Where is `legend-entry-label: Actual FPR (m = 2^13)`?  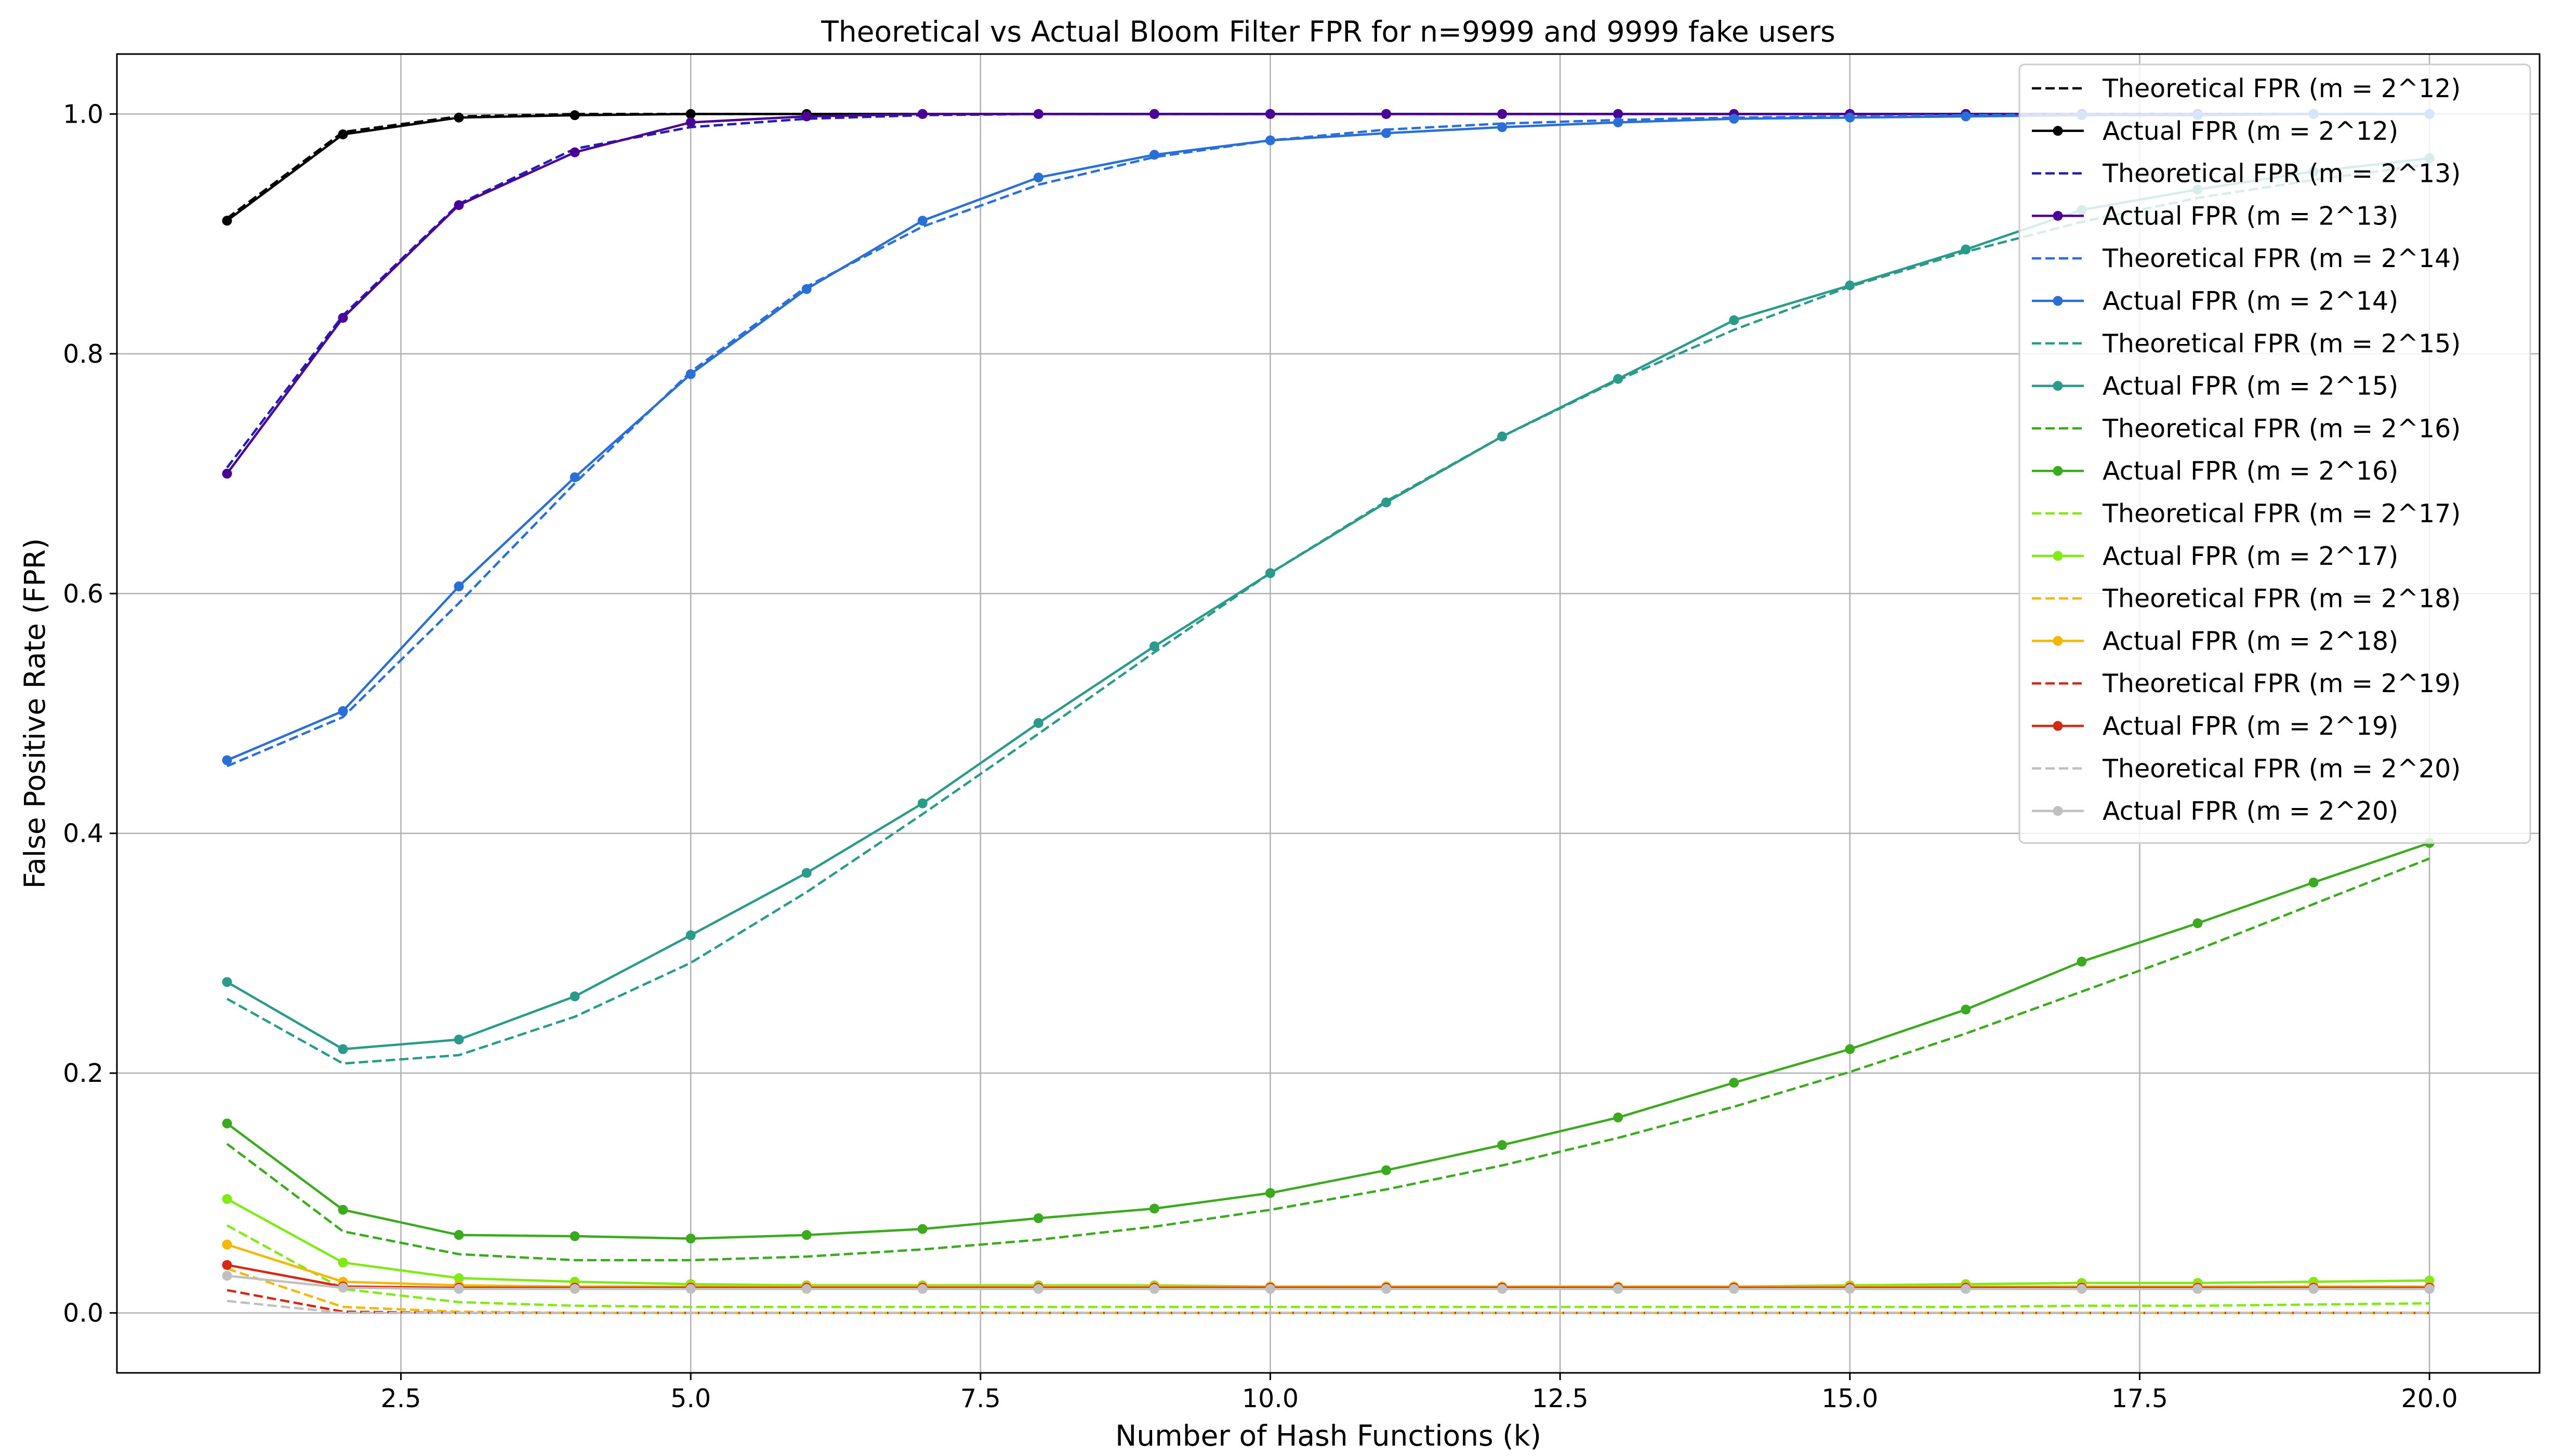
legend-entry-label: Actual FPR (m = 2^13) is located at coordinates (2250, 216).